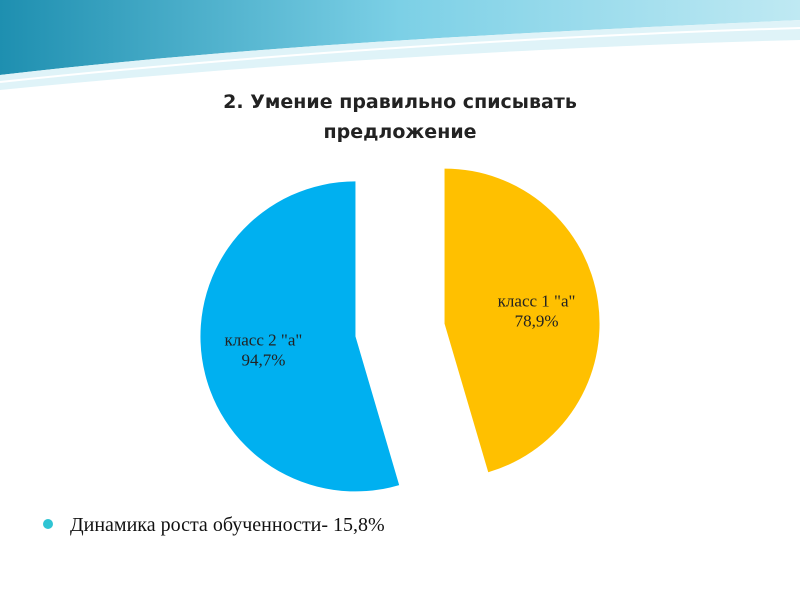  I want to click on slice-label: класс 2 "а", so click(264, 340).